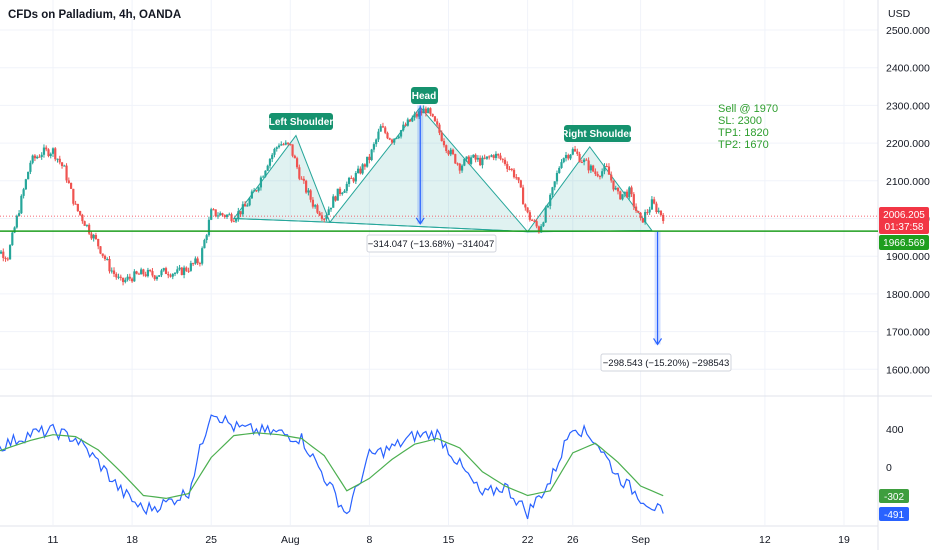 The image size is (932, 550). I want to click on osc-tag-bg, so click(894, 514).